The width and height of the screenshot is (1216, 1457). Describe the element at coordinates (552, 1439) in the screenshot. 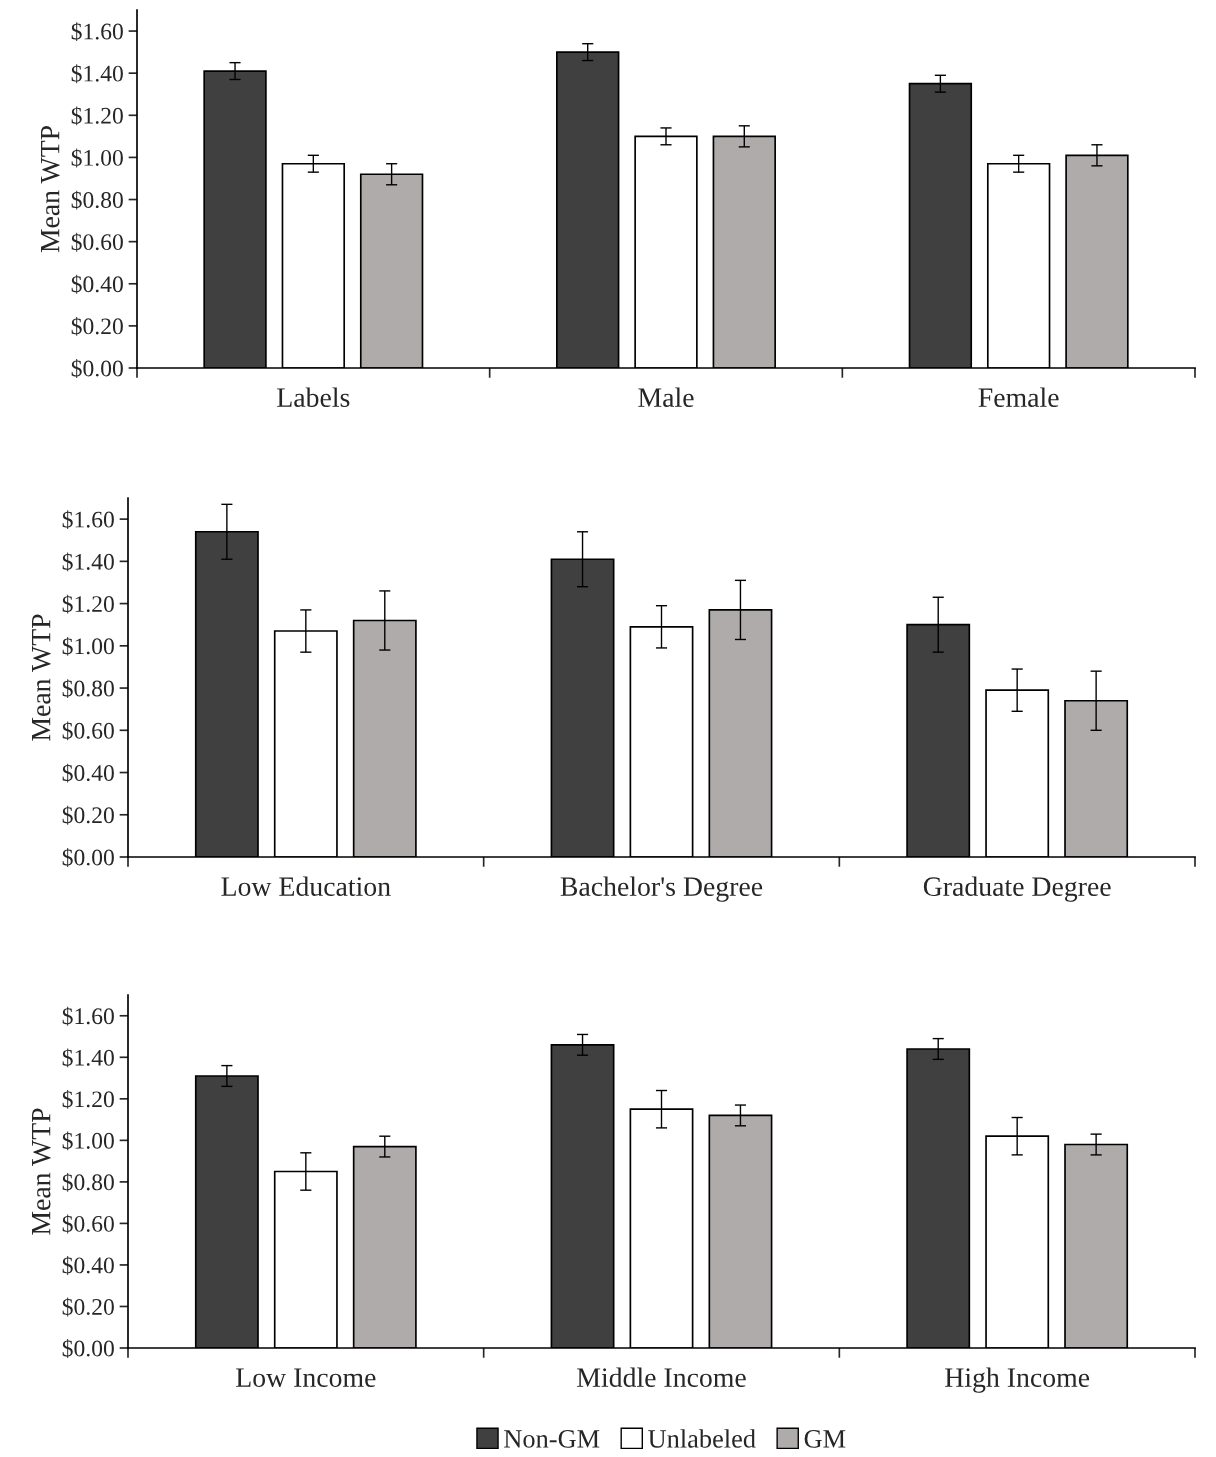

I see `legend-label: Non-GM` at that location.